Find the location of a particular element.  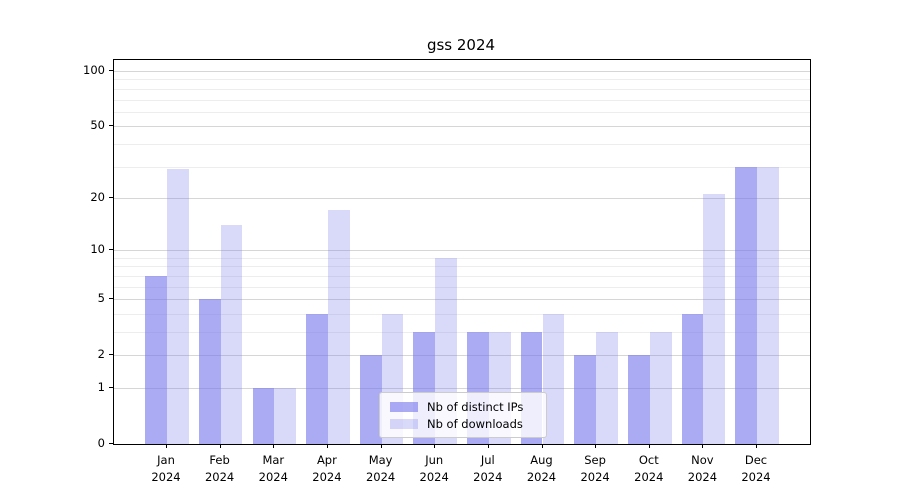

bar-nov-downloads is located at coordinates (714, 319).